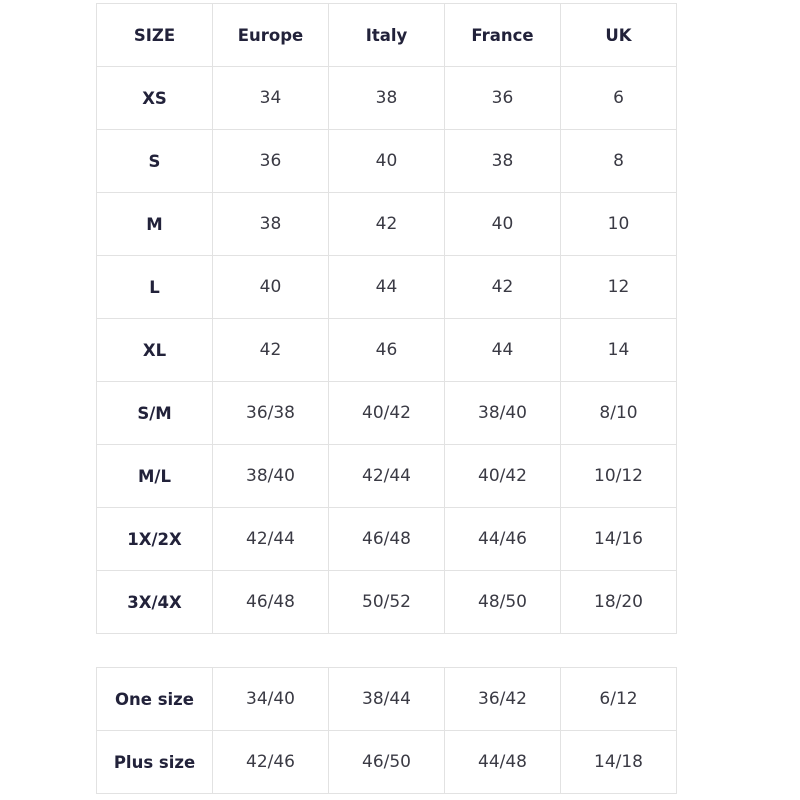 Image resolution: width=800 pixels, height=800 pixels. What do you see at coordinates (154, 224) in the screenshot?
I see `row-label: M` at bounding box center [154, 224].